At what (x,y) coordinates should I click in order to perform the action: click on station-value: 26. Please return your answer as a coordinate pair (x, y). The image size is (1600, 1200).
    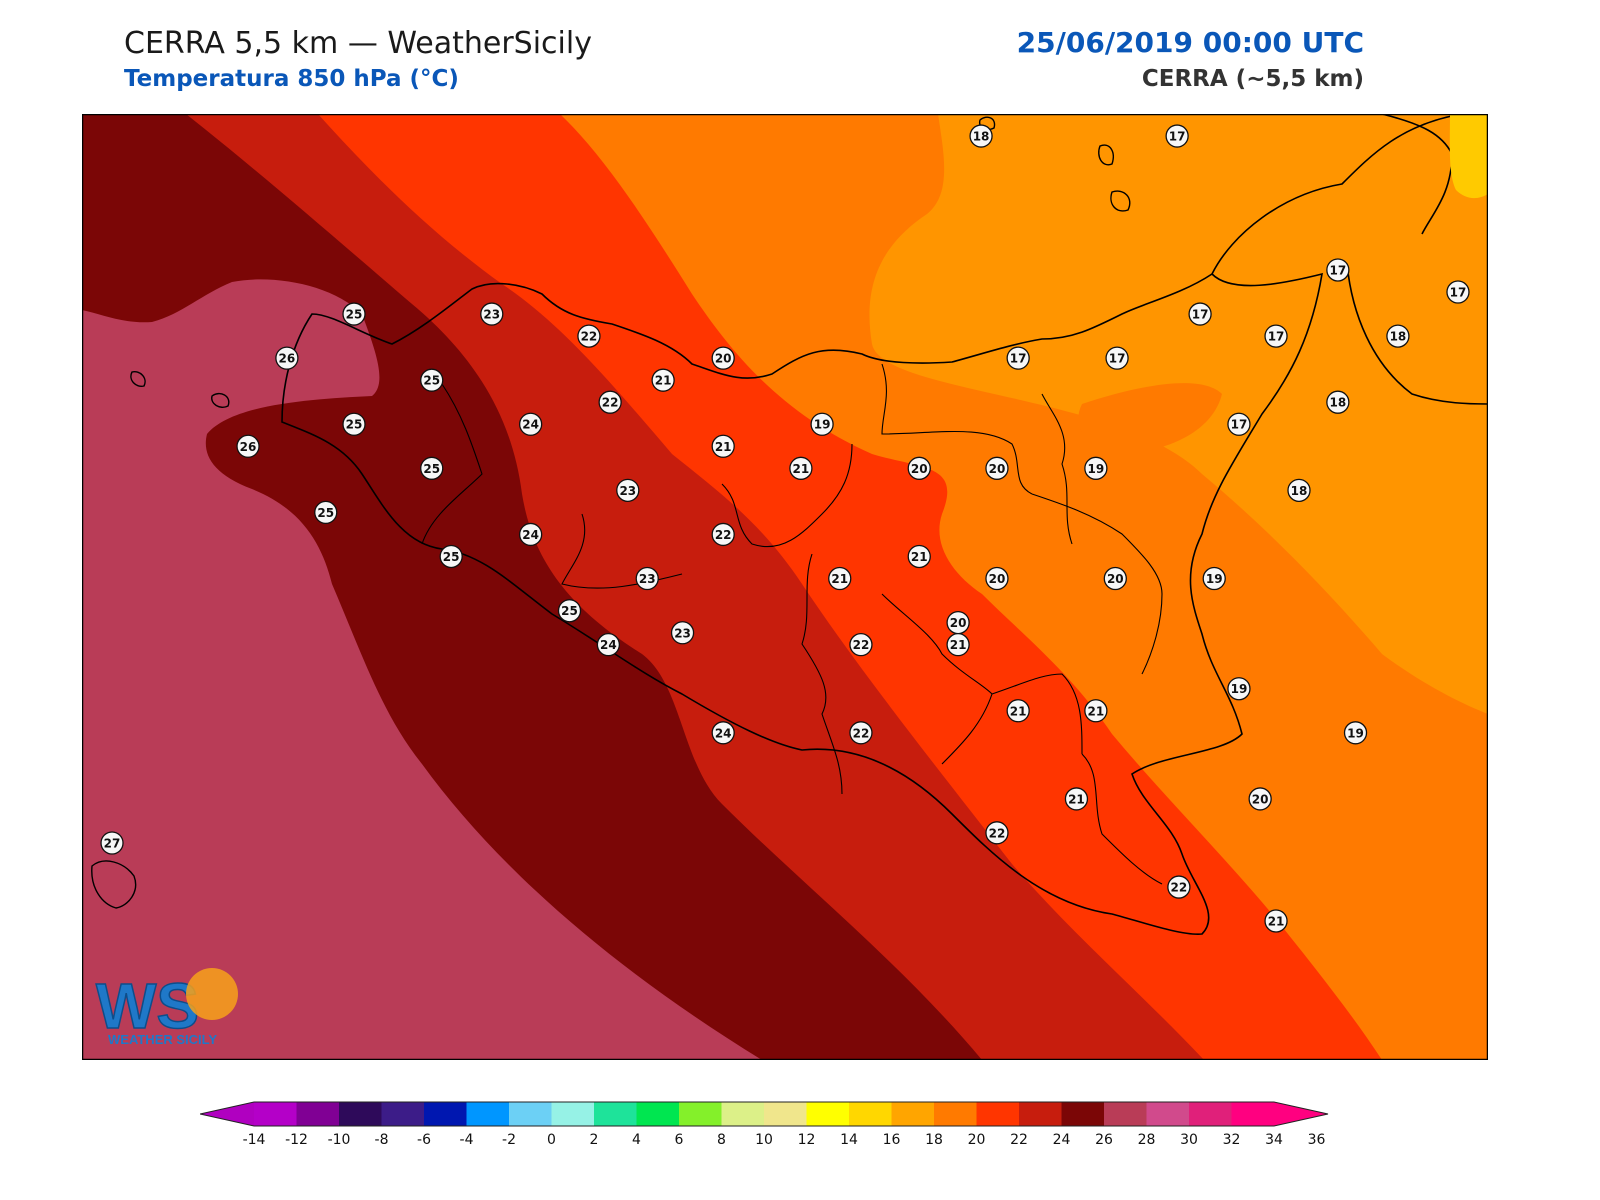
    Looking at the image, I should click on (248, 447).